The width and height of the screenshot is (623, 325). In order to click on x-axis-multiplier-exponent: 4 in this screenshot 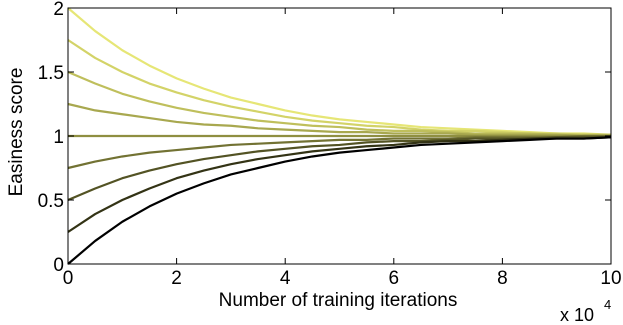, I will do `click(607, 304)`.